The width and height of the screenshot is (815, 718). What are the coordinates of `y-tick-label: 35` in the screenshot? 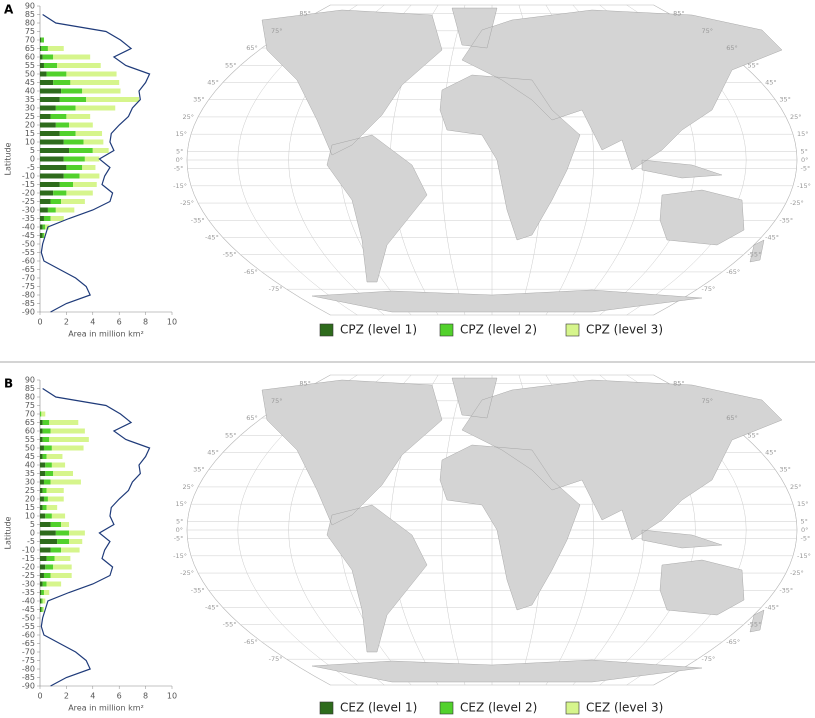 It's located at (30, 99).